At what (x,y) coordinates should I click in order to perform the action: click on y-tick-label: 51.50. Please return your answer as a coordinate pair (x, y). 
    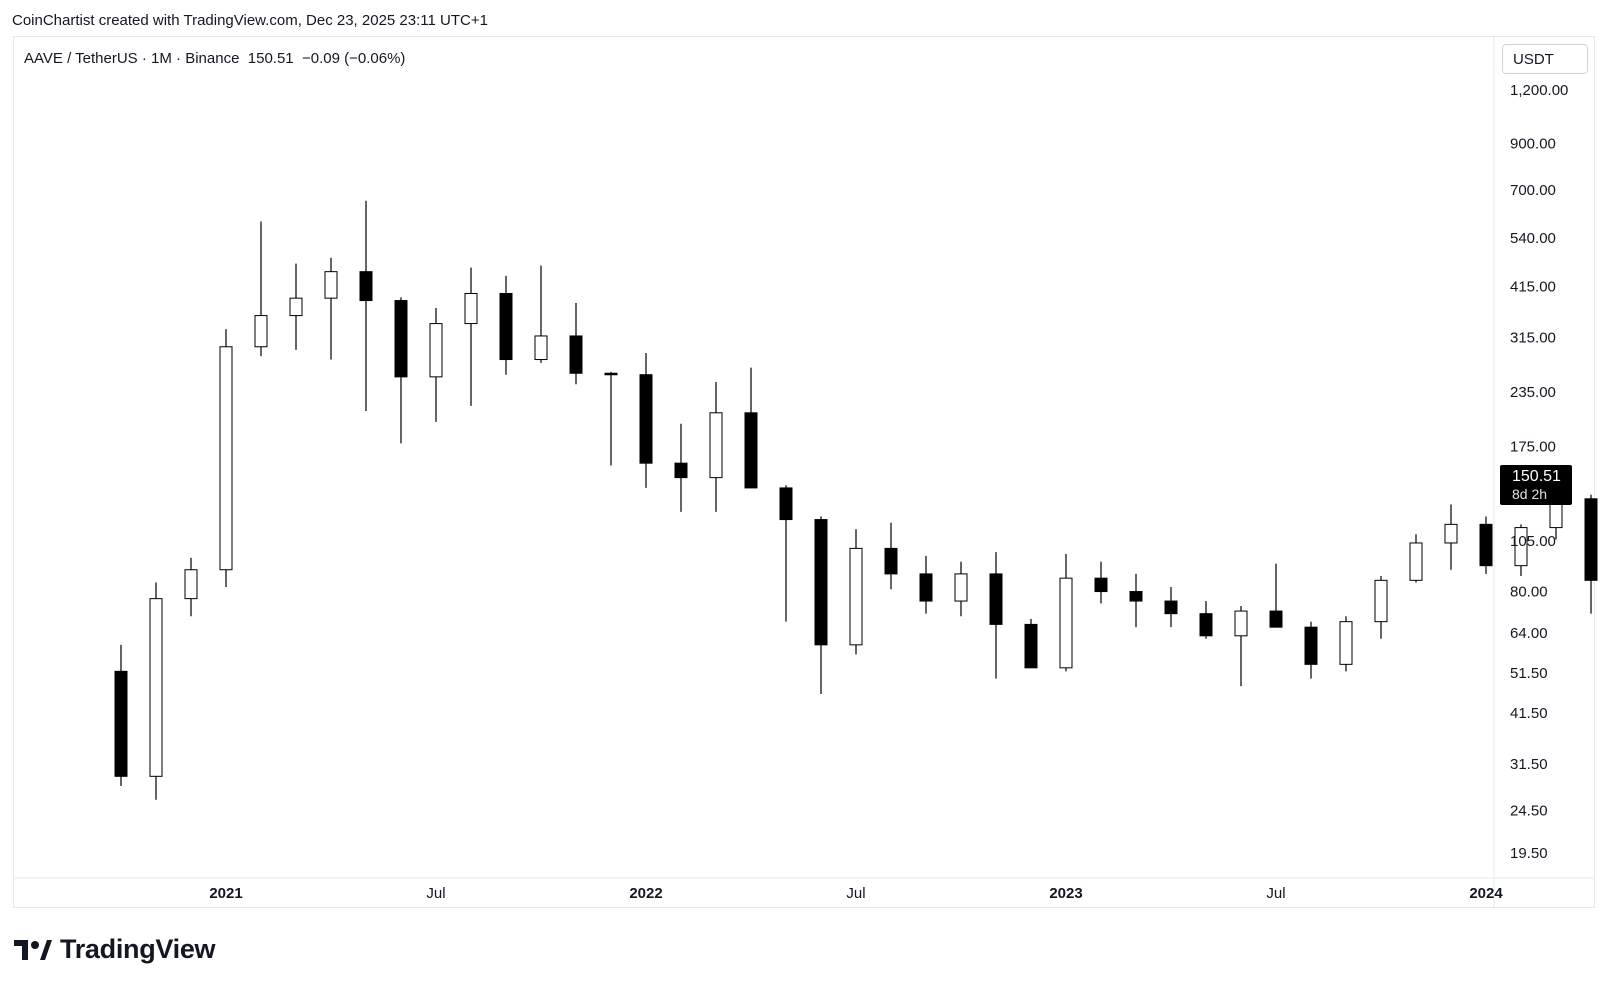
    Looking at the image, I should click on (1529, 673).